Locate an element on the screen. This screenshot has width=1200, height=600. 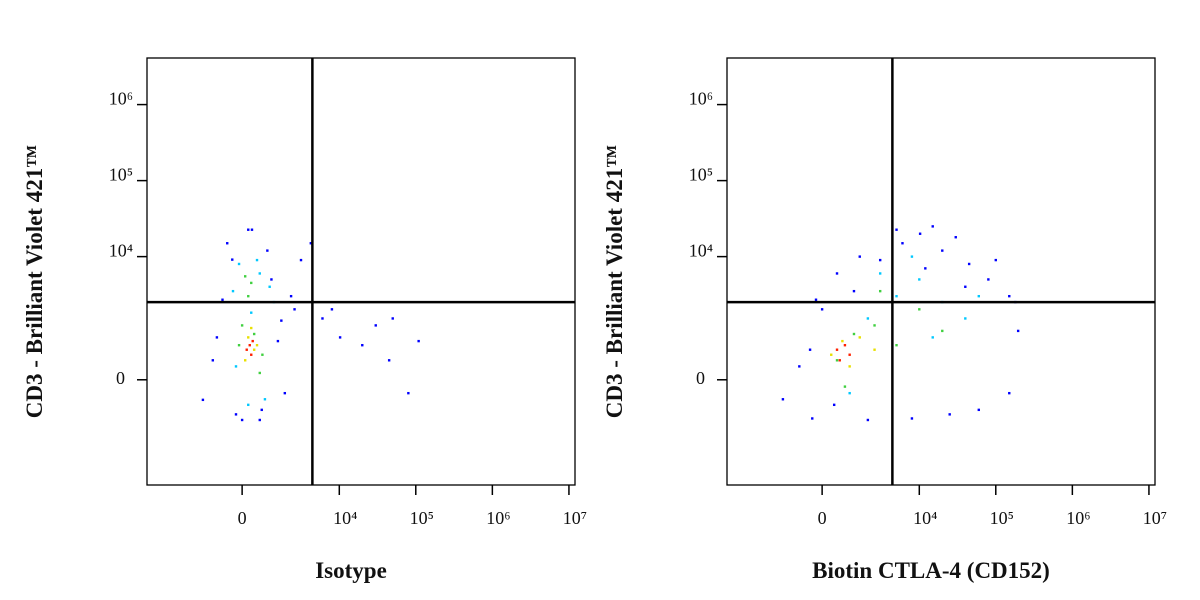
x-axis-label: Isotype is located at coordinates (351, 570).